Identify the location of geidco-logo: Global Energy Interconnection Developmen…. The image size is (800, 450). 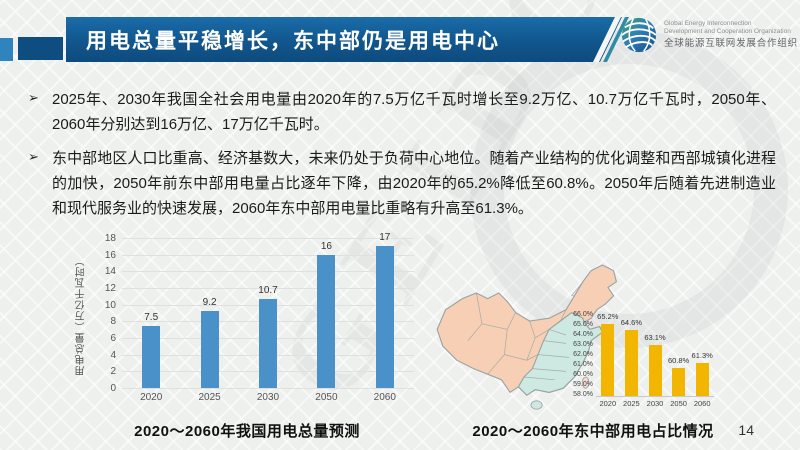
(709, 35).